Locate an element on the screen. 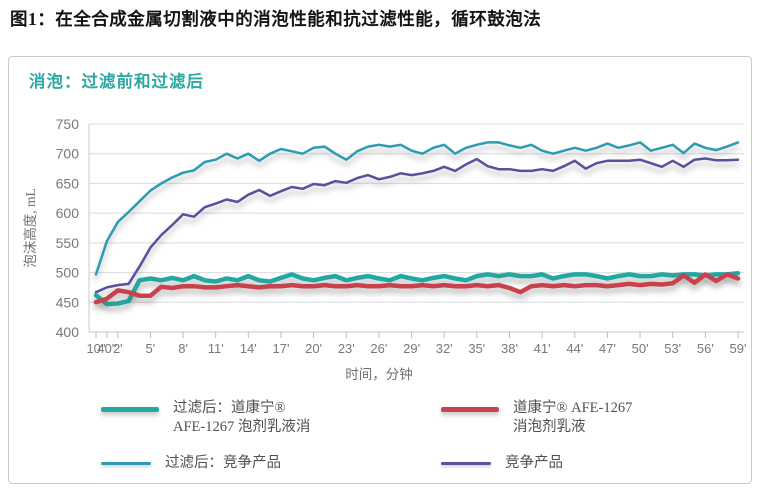 This screenshot has width=760, height=490. legend-item-competitor: 竞争产品 is located at coordinates (502, 463).